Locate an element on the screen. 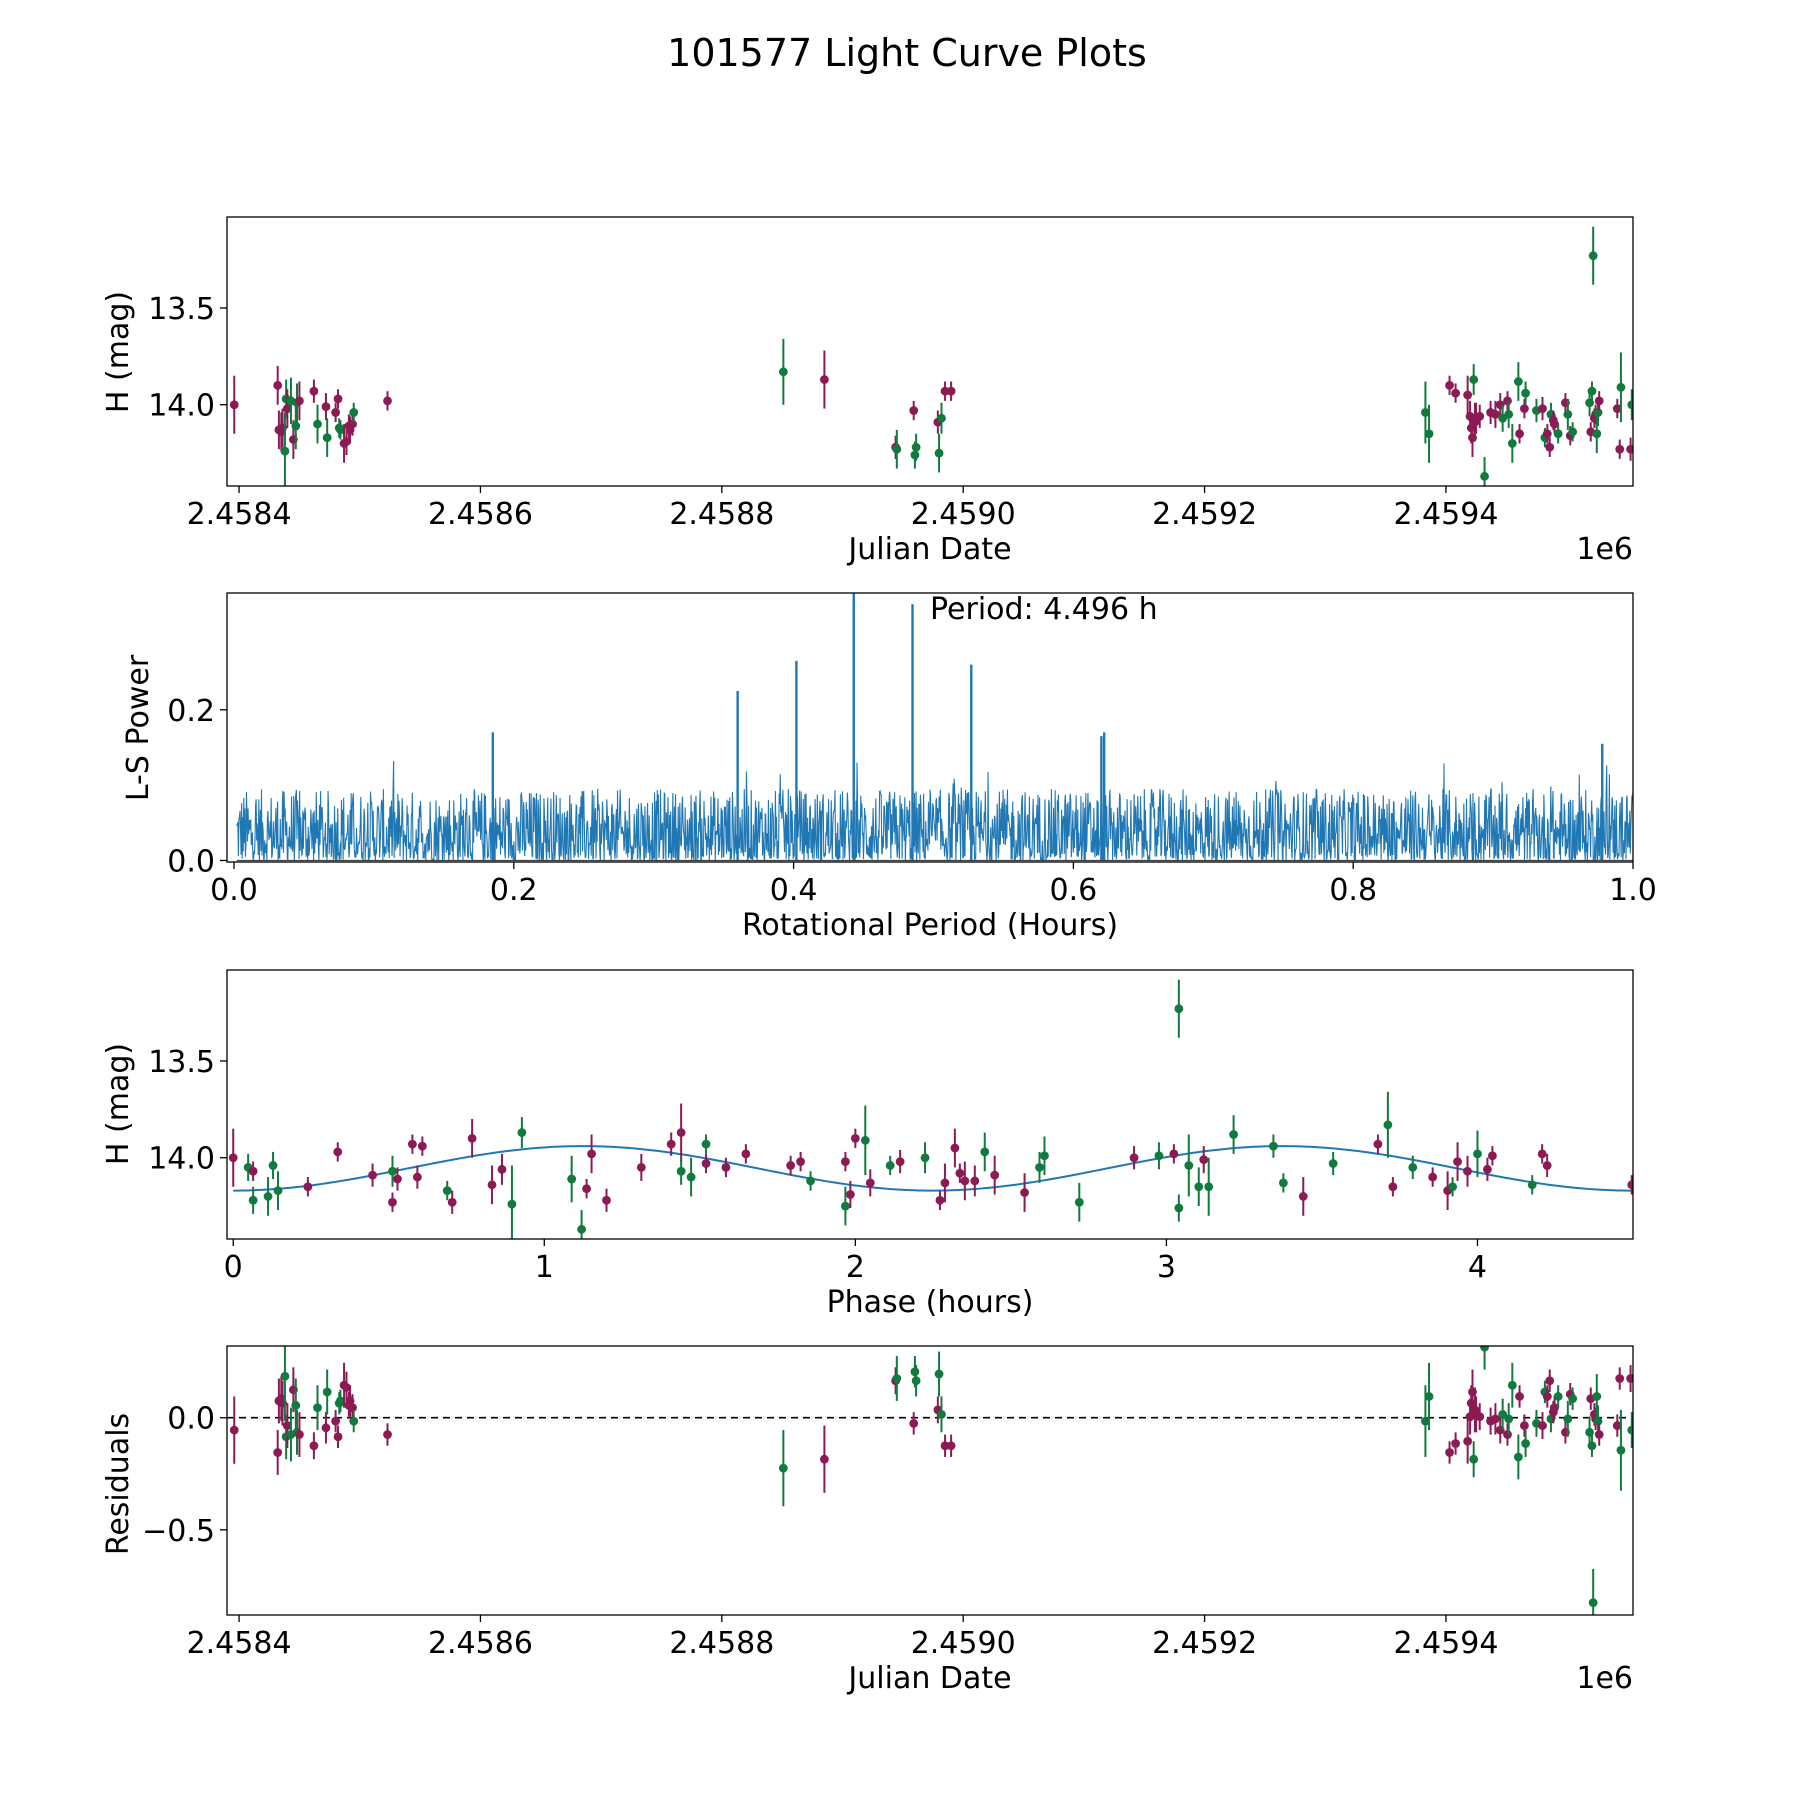 The image size is (1800, 1800). lightcurve-axes-frame is located at coordinates (930, 351).